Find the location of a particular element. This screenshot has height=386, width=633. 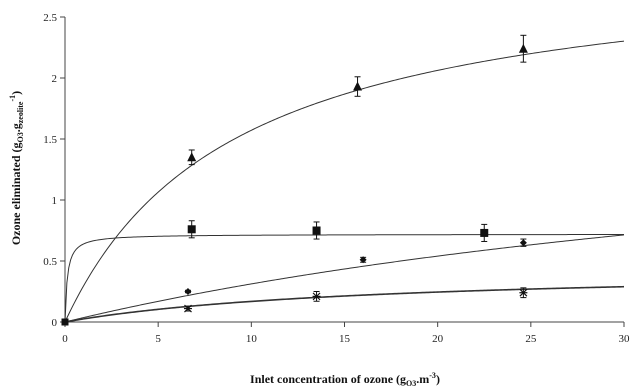

x-tick-label: 10 is located at coordinates (252, 339).